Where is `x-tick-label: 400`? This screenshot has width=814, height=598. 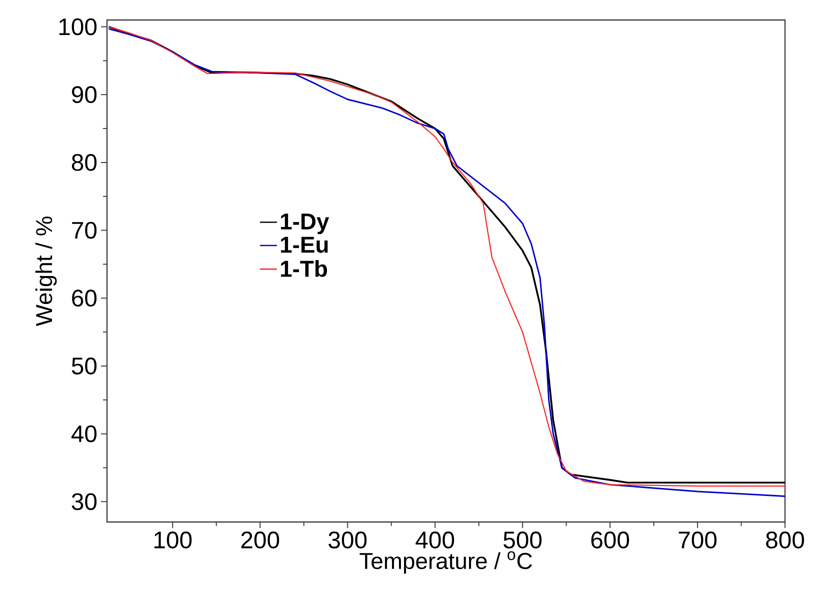
x-tick-label: 400 is located at coordinates (435, 540).